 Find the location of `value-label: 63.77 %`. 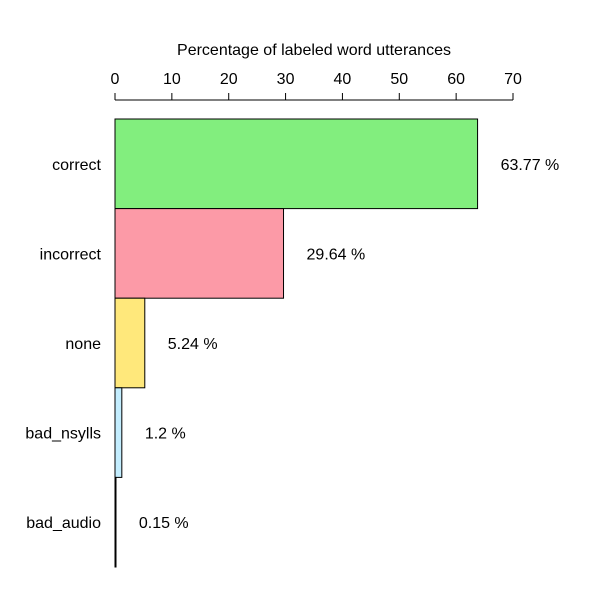

value-label: 63.77 % is located at coordinates (530, 165).